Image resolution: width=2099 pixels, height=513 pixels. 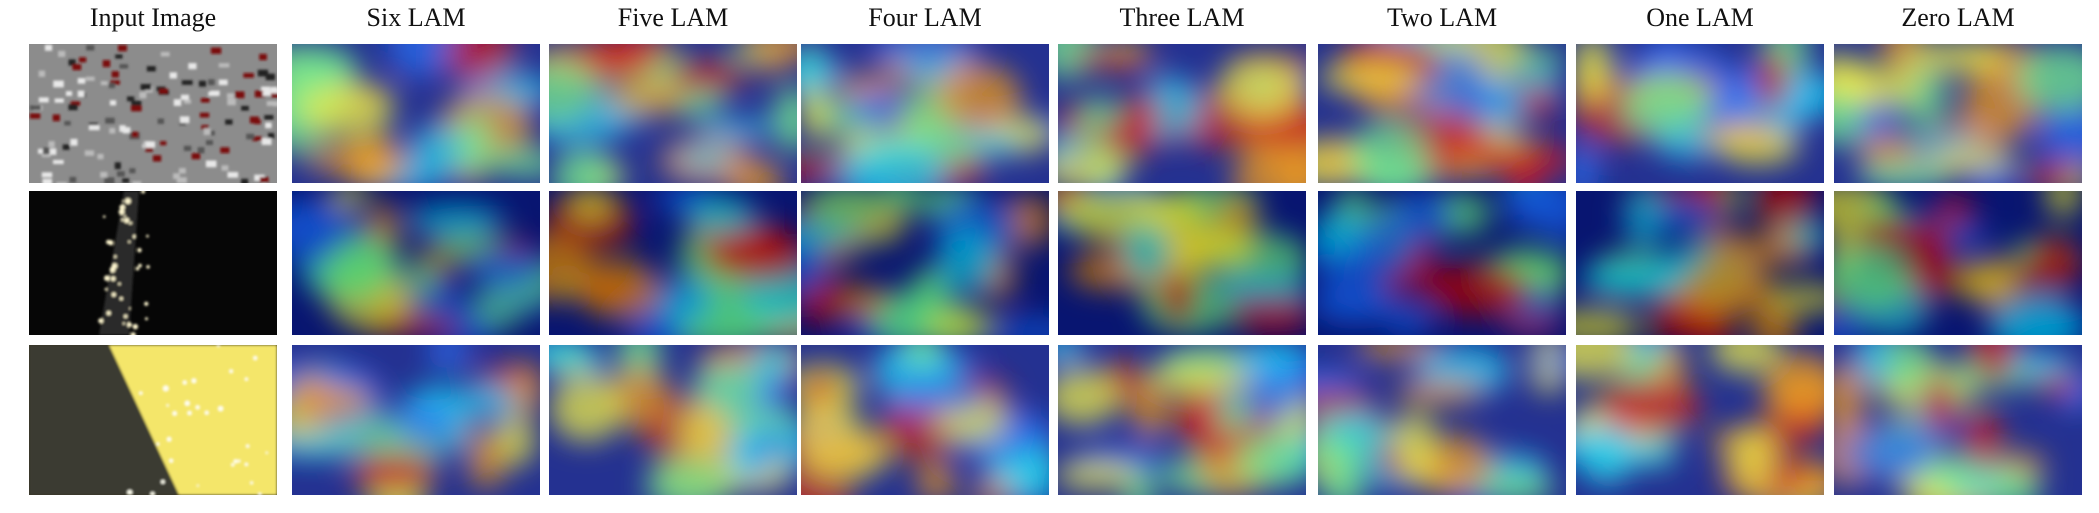 I want to click on image-overlay, so click(x=1182, y=420).